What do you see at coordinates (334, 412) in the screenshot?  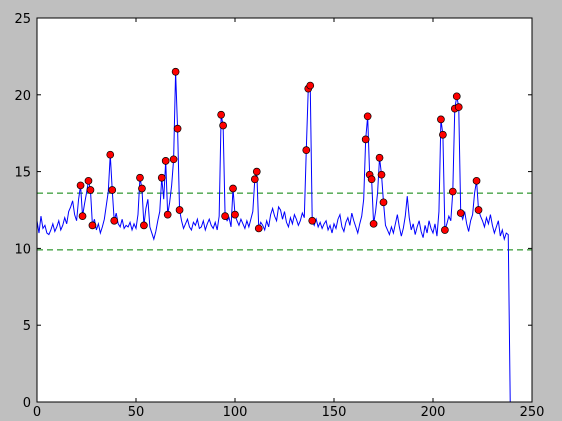 I see `x-tick-label: 150` at bounding box center [334, 412].